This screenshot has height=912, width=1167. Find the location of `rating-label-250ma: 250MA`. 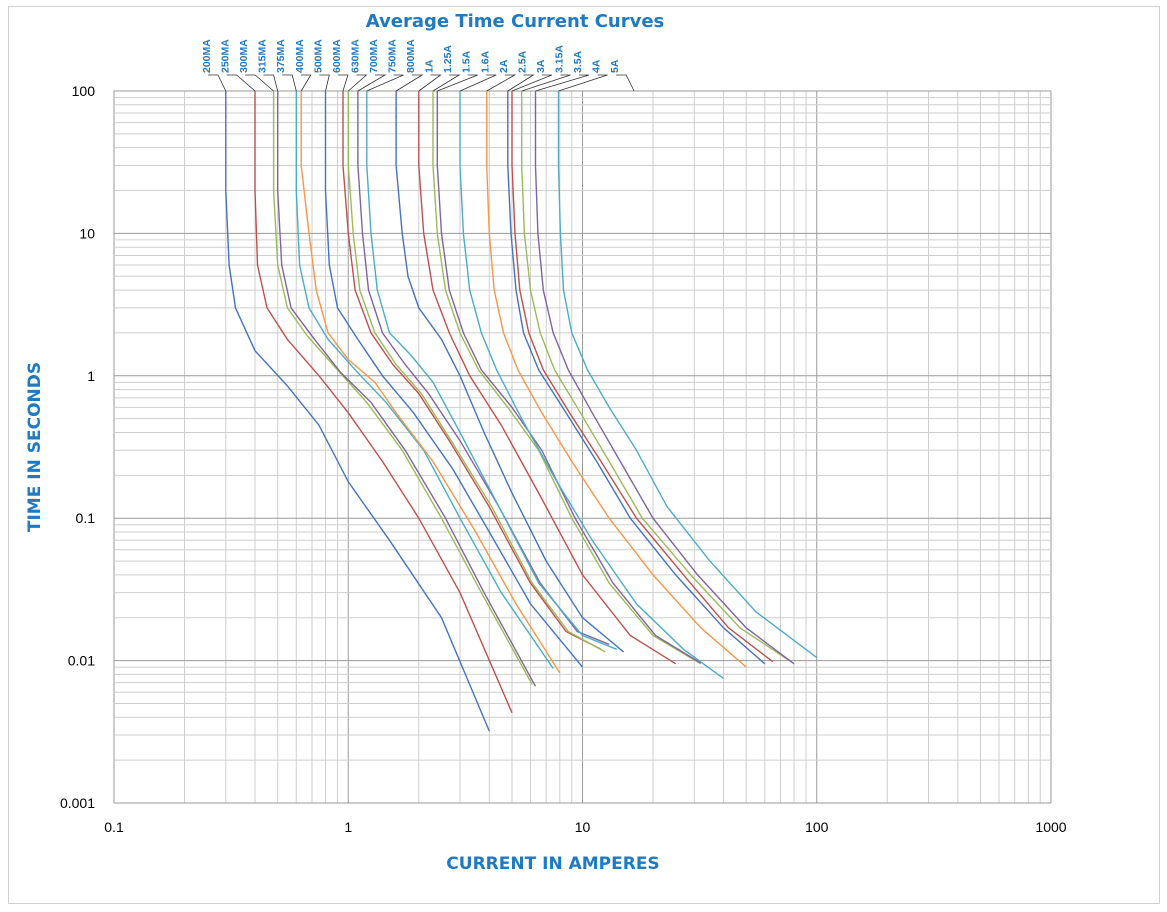

rating-label-250ma: 250MA is located at coordinates (226, 56).